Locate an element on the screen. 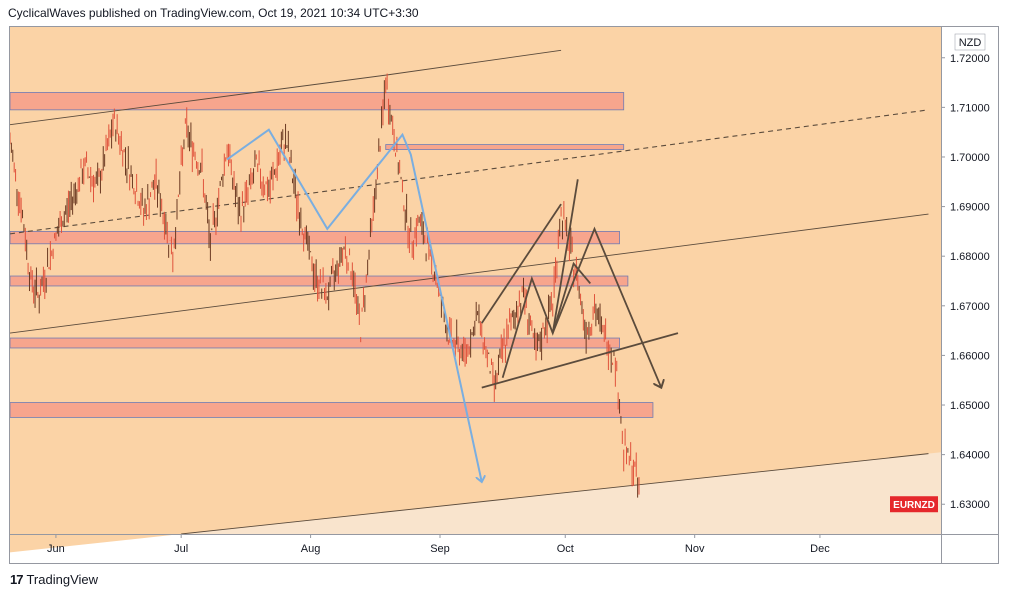  x-tick-label: Dec is located at coordinates (820, 549).